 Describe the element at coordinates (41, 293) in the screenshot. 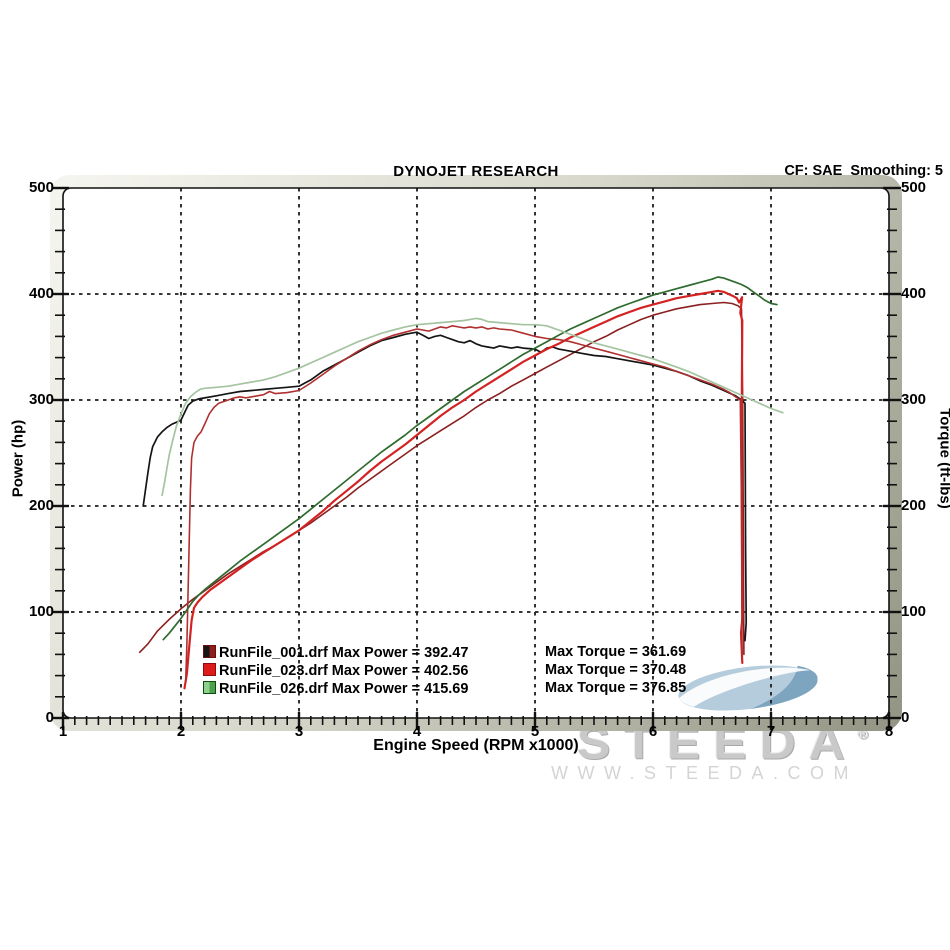

I see `y-left-tick-label-400: 400` at that location.